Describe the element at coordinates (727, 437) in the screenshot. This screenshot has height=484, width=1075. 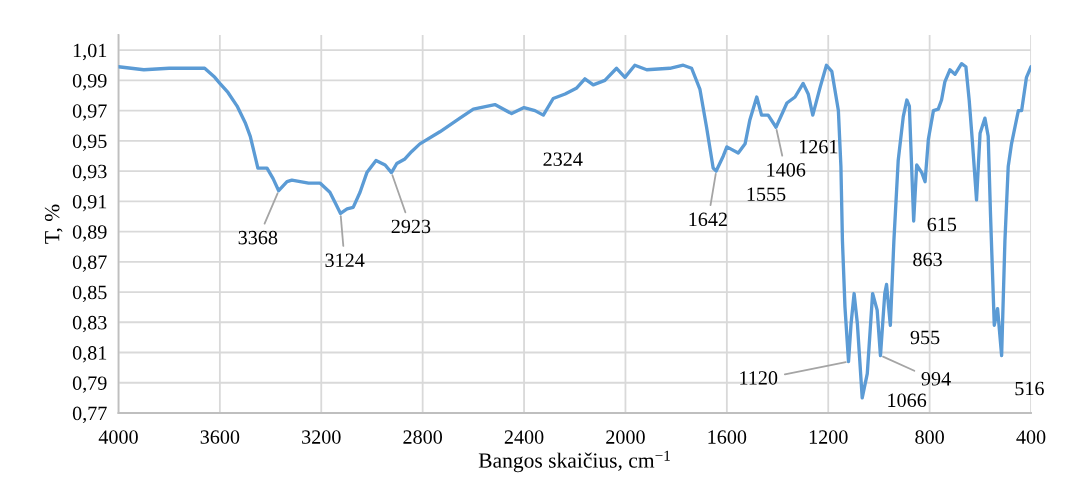
I see `x-tick-label: 1600` at that location.